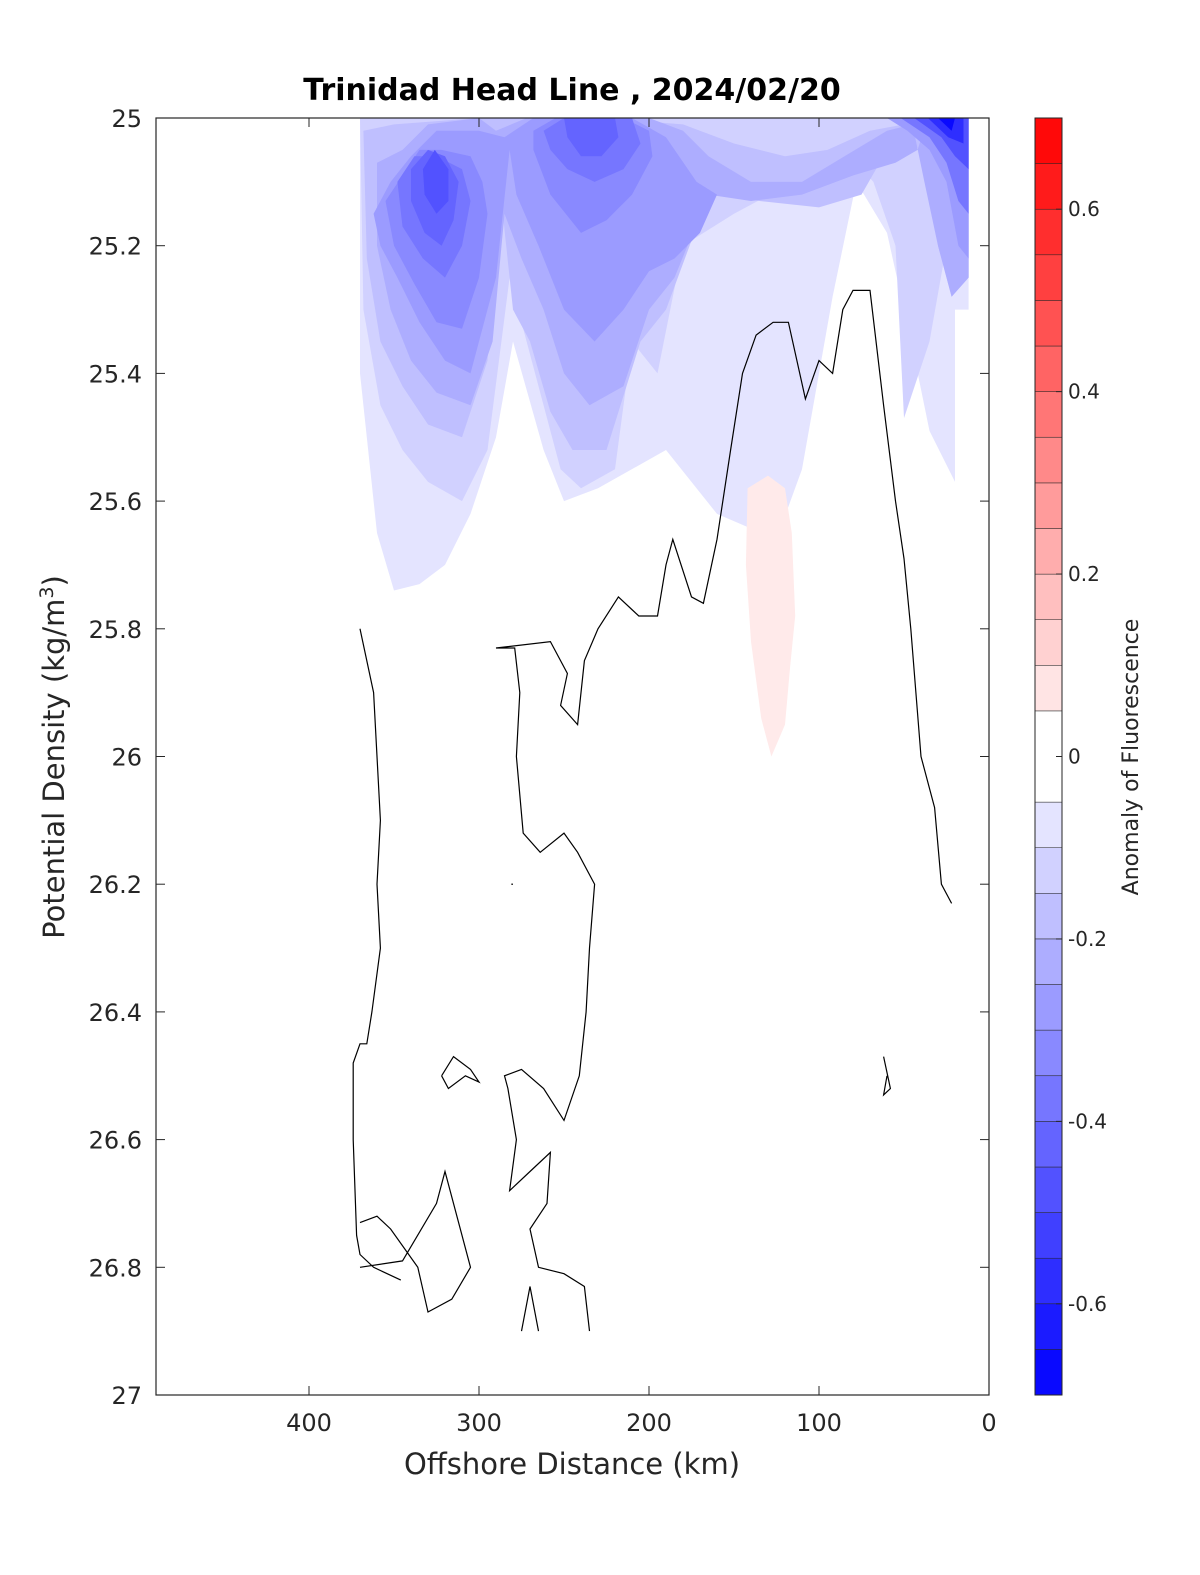 Image resolution: width=1200 pixels, height=1575 pixels. I want to click on positive-anomaly-region, so click(770, 616).